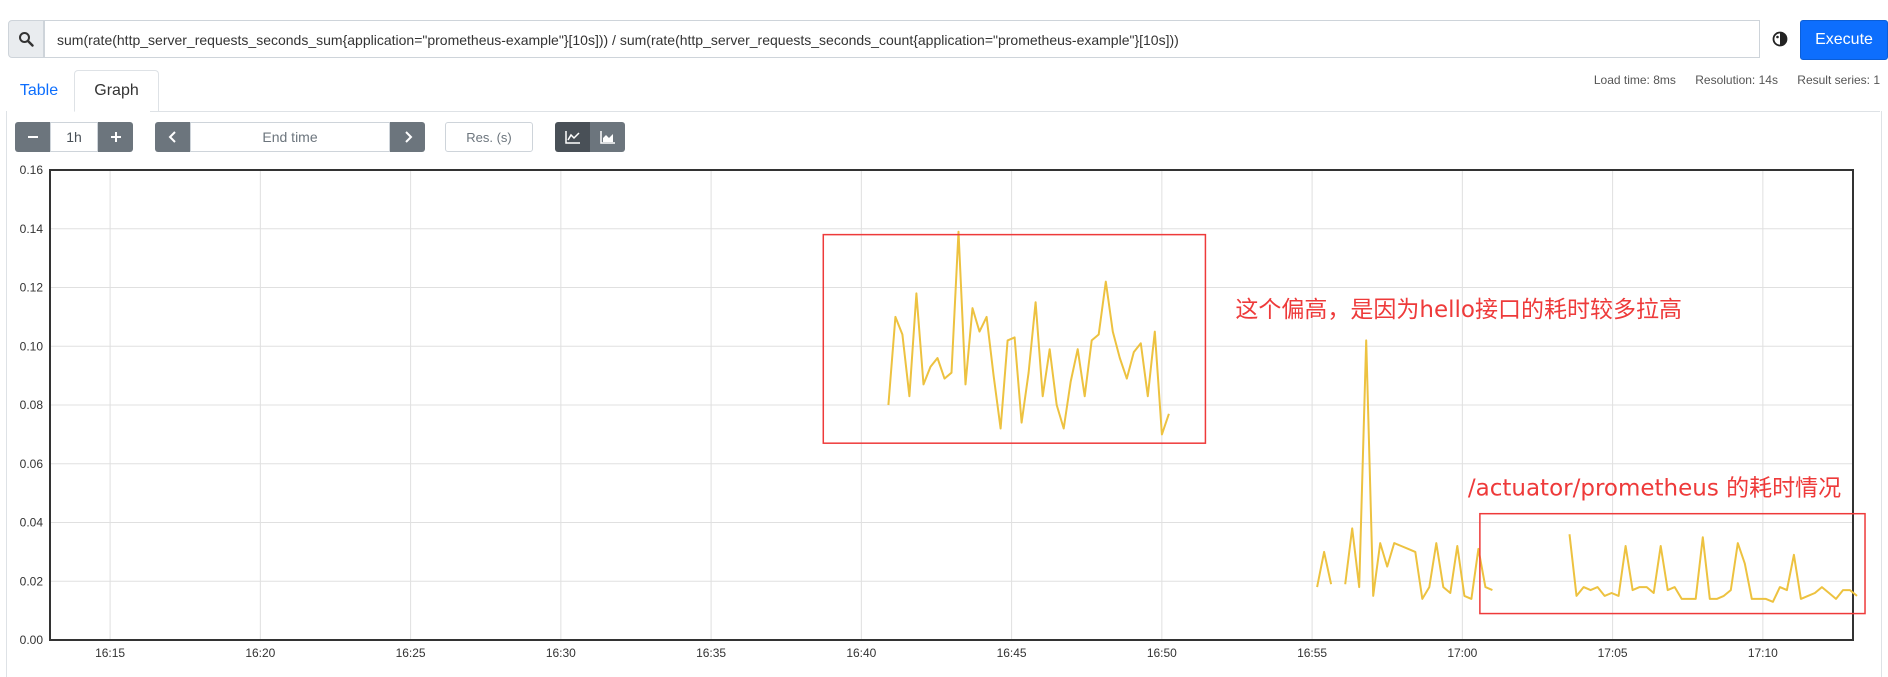  What do you see at coordinates (32, 523) in the screenshot?
I see `y-tick-label: 0.04` at bounding box center [32, 523].